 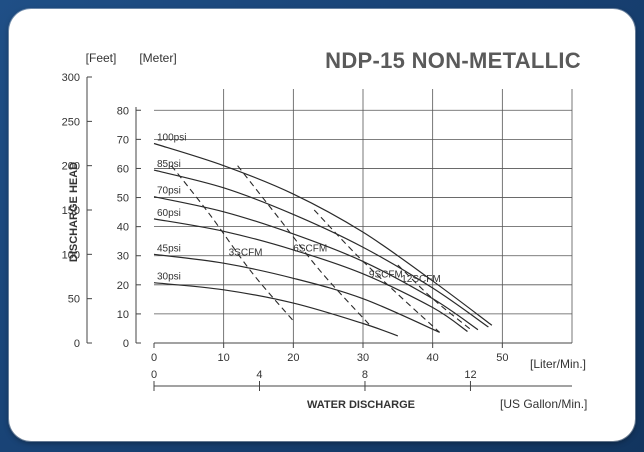 I want to click on y-tick-label-meter: 30, so click(x=123, y=257).